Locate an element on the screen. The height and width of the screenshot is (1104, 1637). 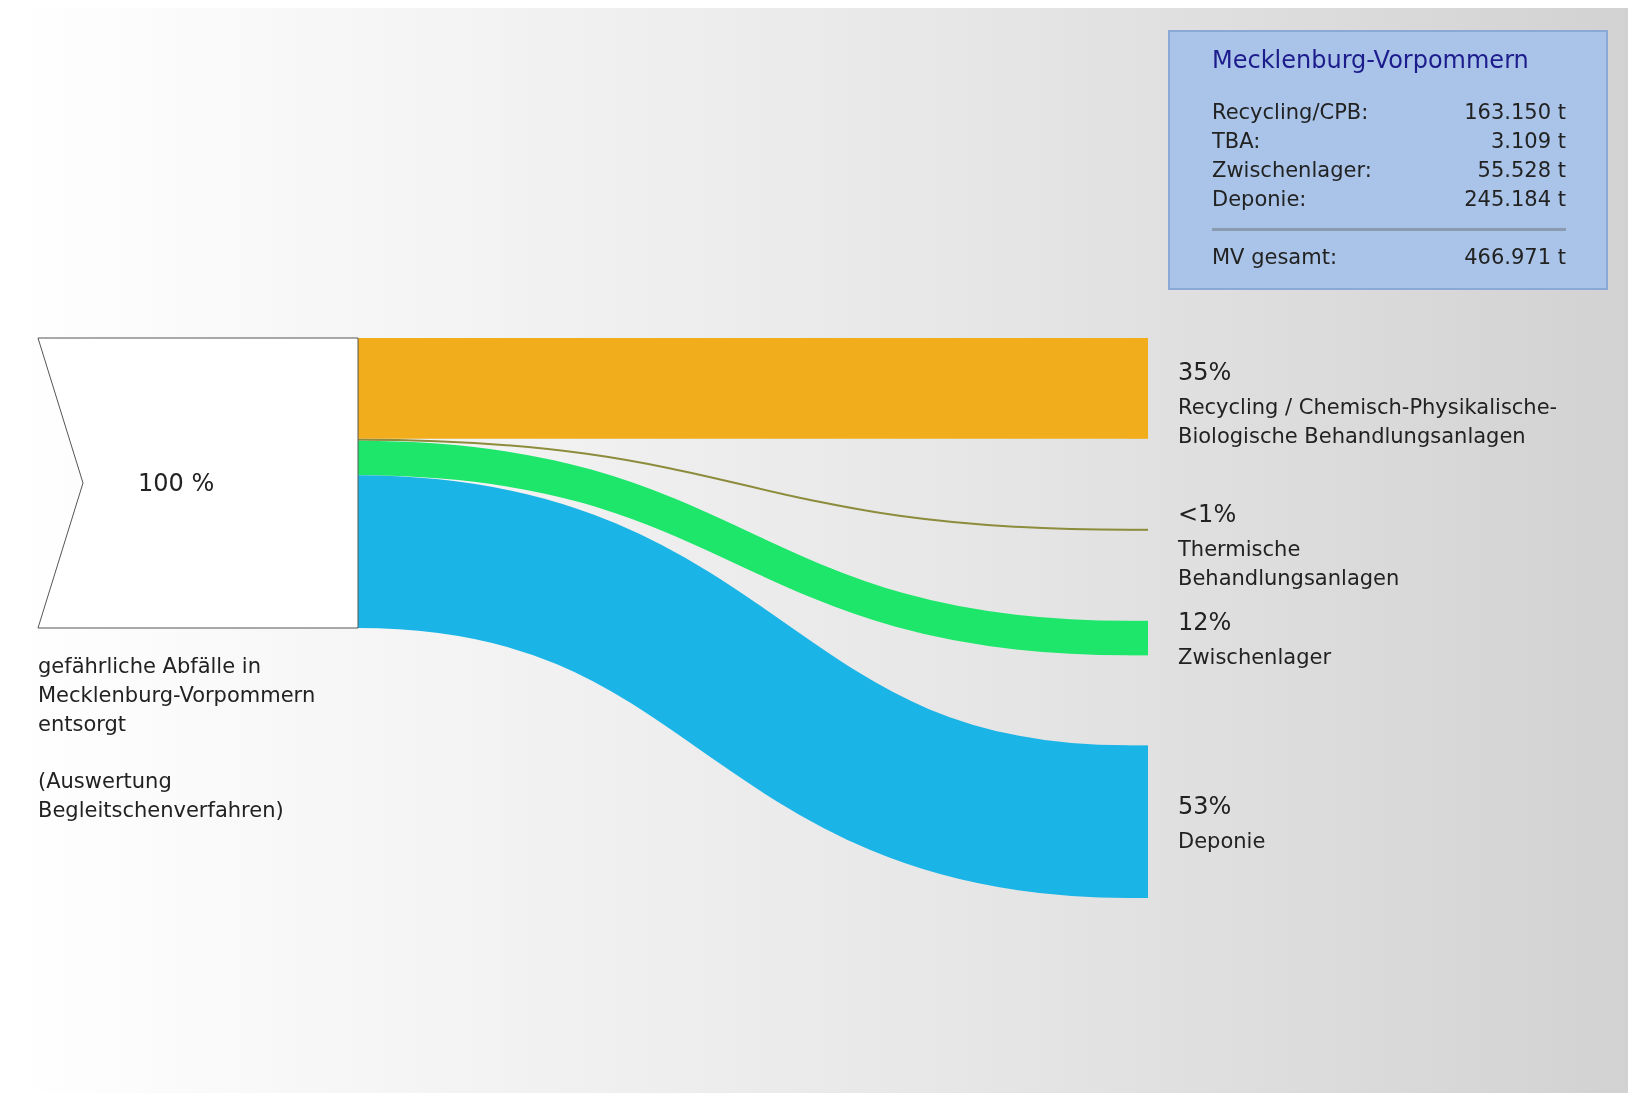
category-label: Recycling / Chemisch-Physikalische- Biologische Behandlungsanlagen is located at coordinates (1368, 422).